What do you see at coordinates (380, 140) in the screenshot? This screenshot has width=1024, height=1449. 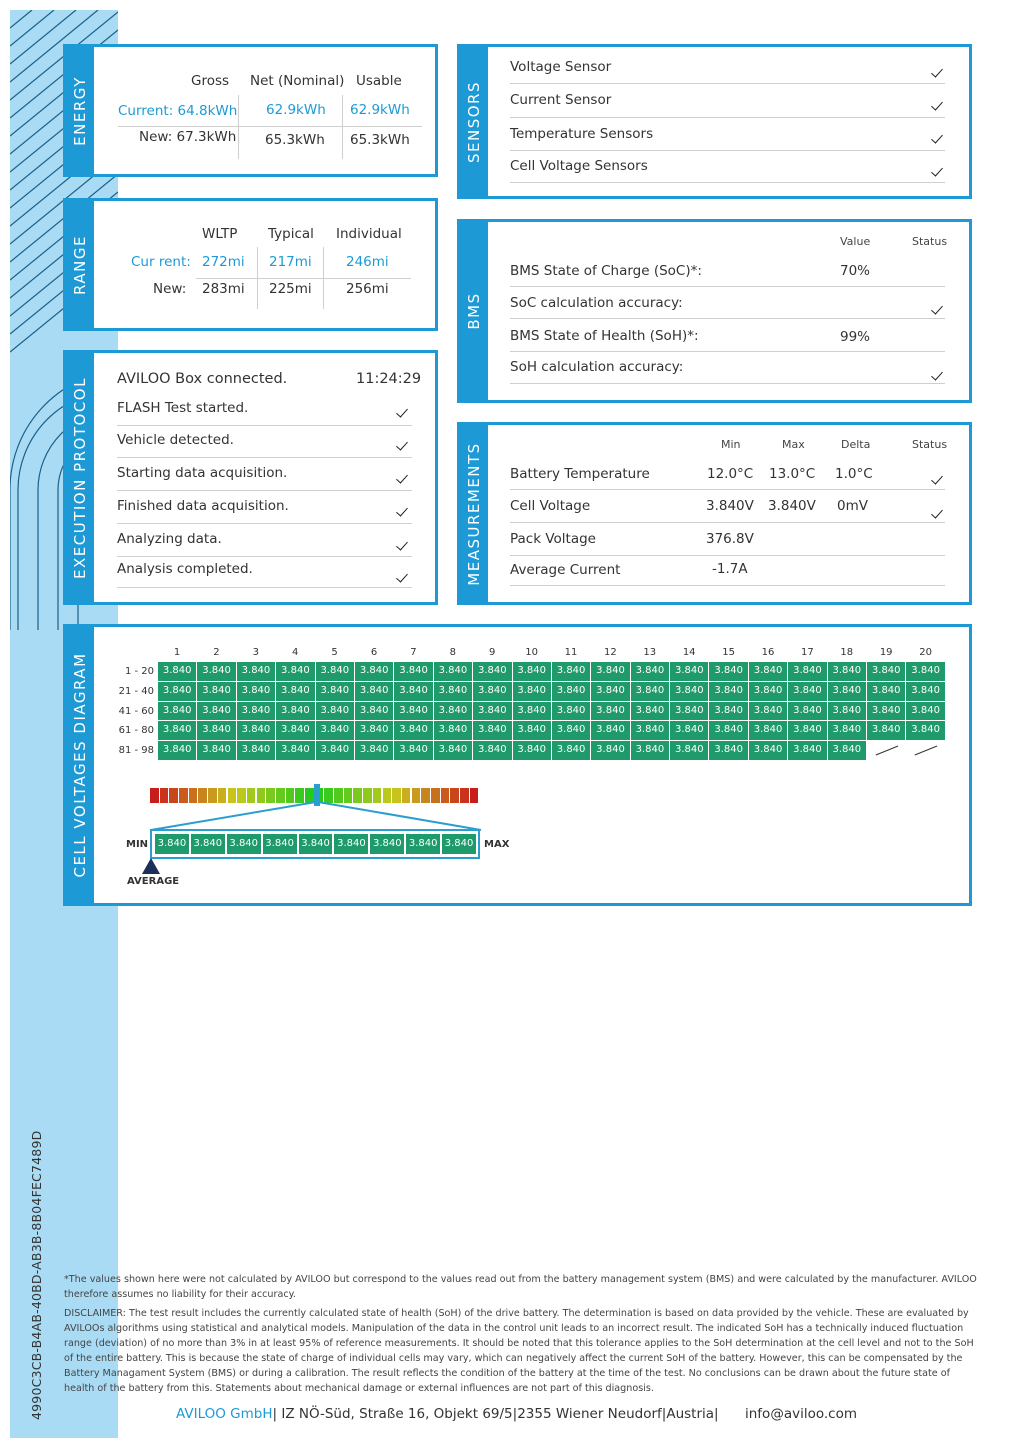 I see `energy-new-usable: 65.3kWh` at bounding box center [380, 140].